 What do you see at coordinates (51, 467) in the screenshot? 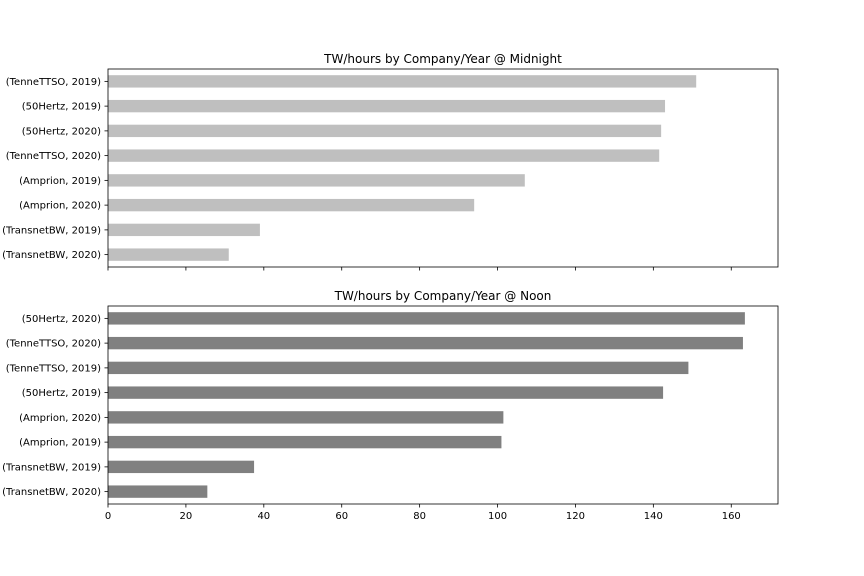
I see `noon-category-label: (TransnetBW, 2019)` at bounding box center [51, 467].